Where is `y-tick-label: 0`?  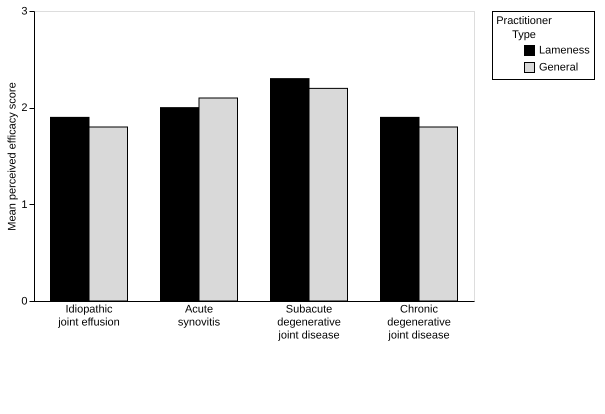 y-tick-label: 0 is located at coordinates (24, 302).